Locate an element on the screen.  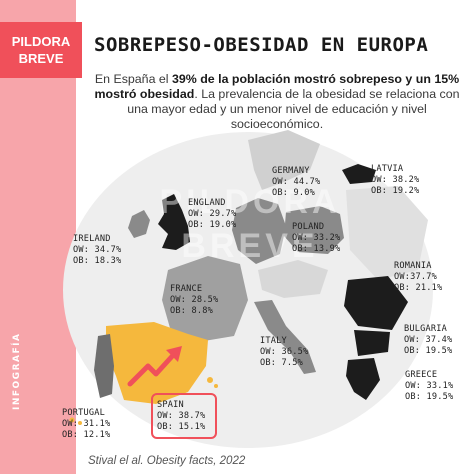
ireland-ow: OW: 34.7% is located at coordinates (97, 250).